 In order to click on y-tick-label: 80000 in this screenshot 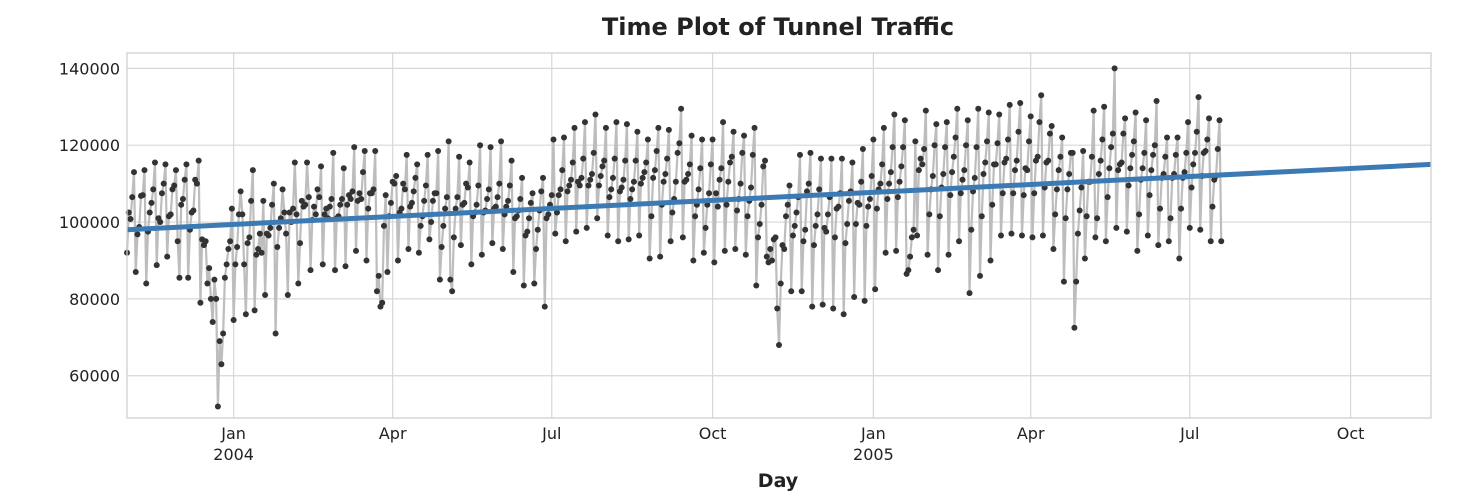, I will do `click(94, 299)`.